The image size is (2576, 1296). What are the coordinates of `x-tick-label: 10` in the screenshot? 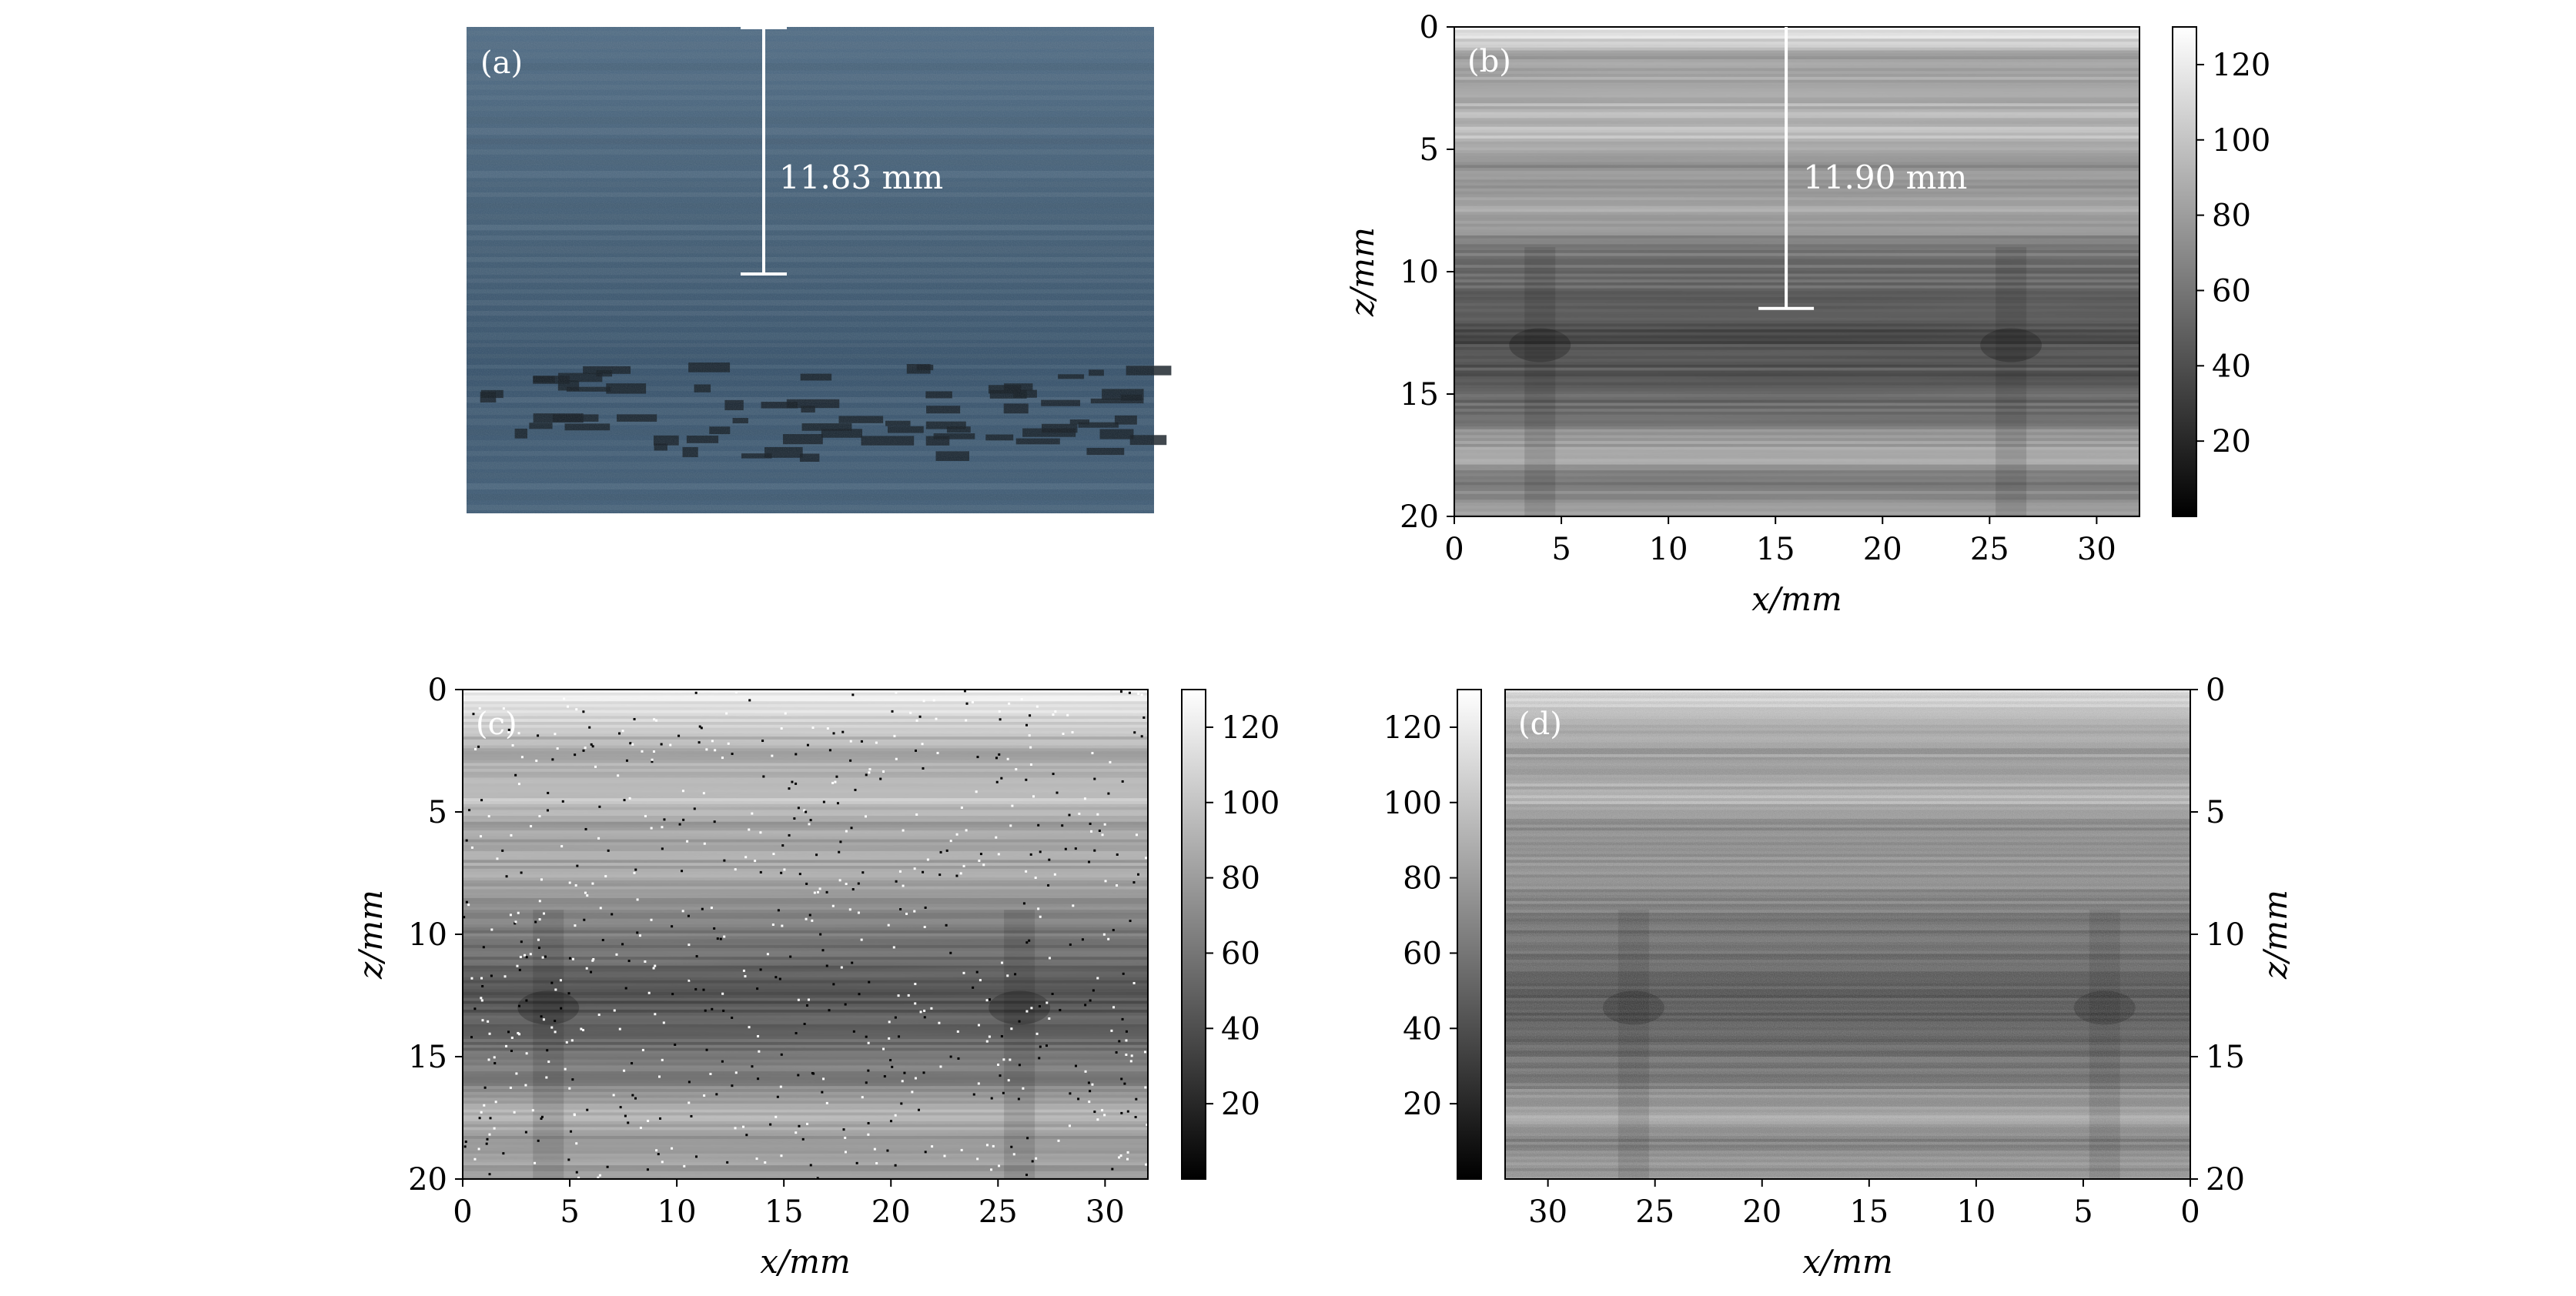 It's located at (1976, 1212).